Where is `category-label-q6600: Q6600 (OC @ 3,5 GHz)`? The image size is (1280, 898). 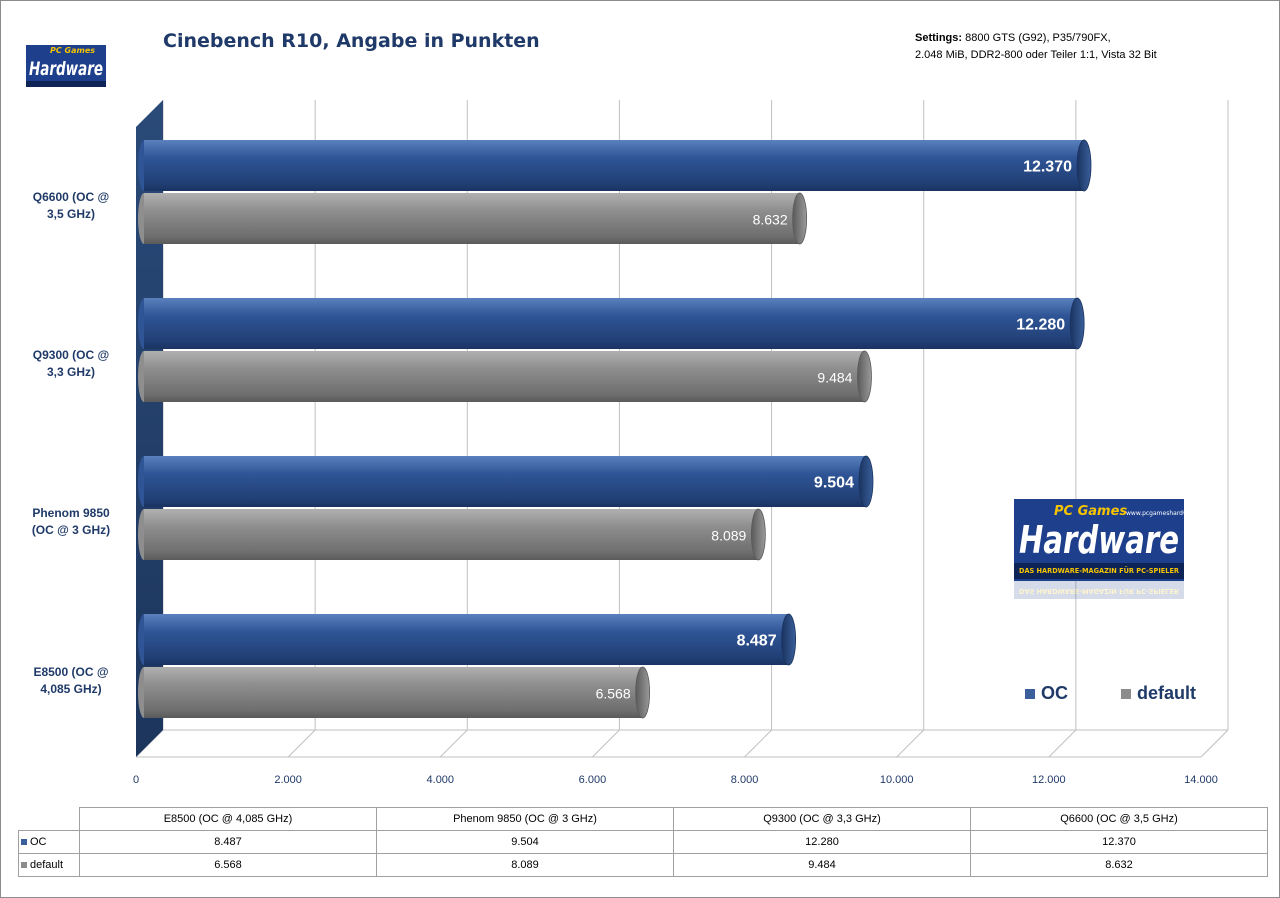 category-label-q6600: Q6600 (OC @ 3,5 GHz) is located at coordinates (71, 206).